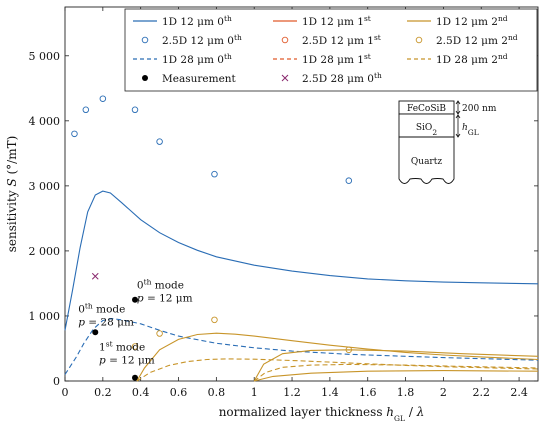 This screenshot has width=550, height=427. Describe the element at coordinates (519, 392) in the screenshot. I see `x-tick-label: 2.4` at that location.